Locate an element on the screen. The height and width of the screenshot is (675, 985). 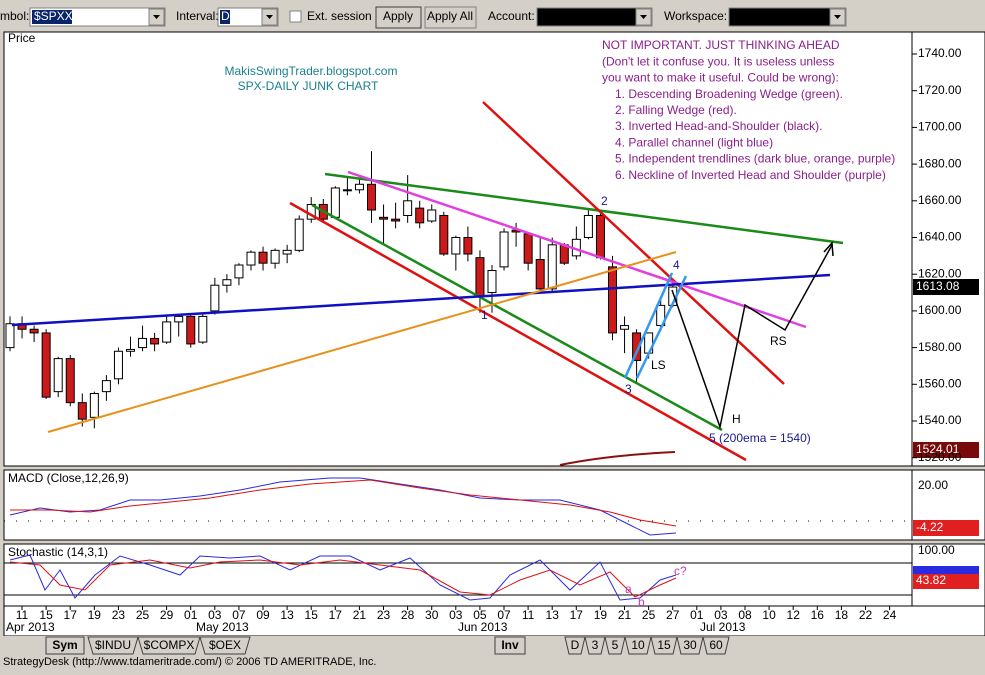
price-tick-label: 1620.00 is located at coordinates (940, 273).